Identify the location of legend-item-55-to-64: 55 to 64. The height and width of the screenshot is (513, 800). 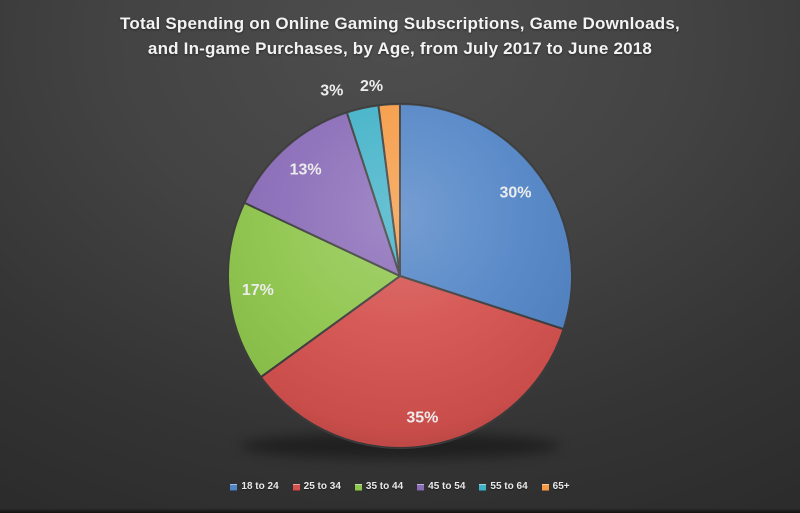
(503, 486).